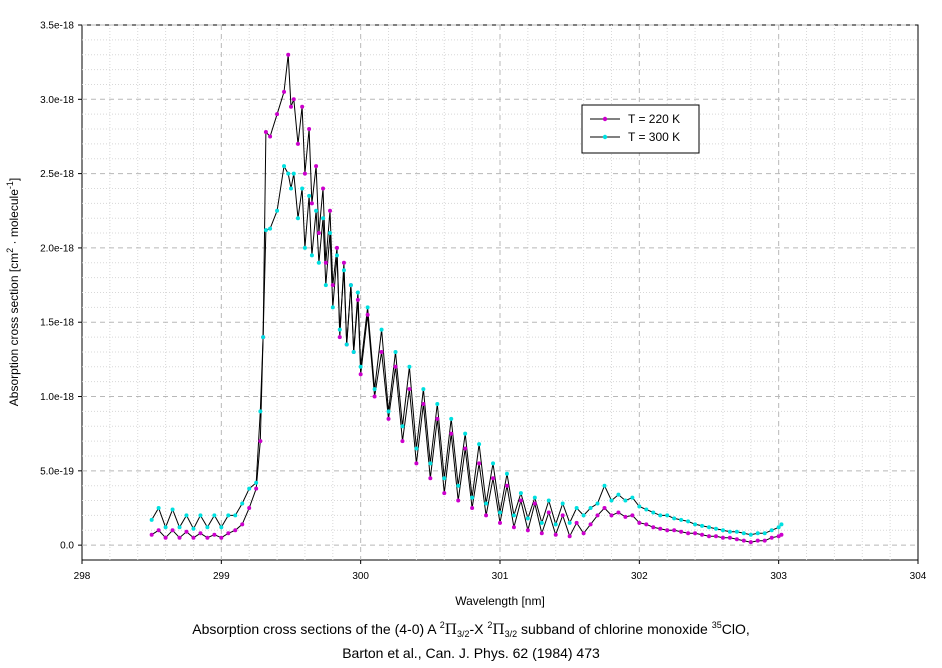  What do you see at coordinates (640, 129) in the screenshot?
I see `legend-box` at bounding box center [640, 129].